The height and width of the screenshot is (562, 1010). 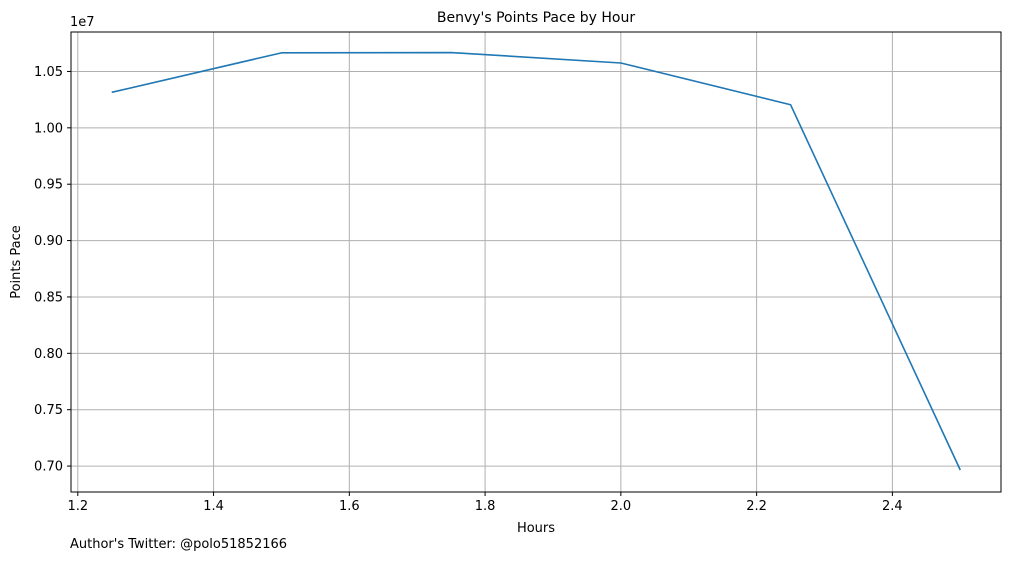 What do you see at coordinates (349, 506) in the screenshot?
I see `x-tick-label: 1.6` at bounding box center [349, 506].